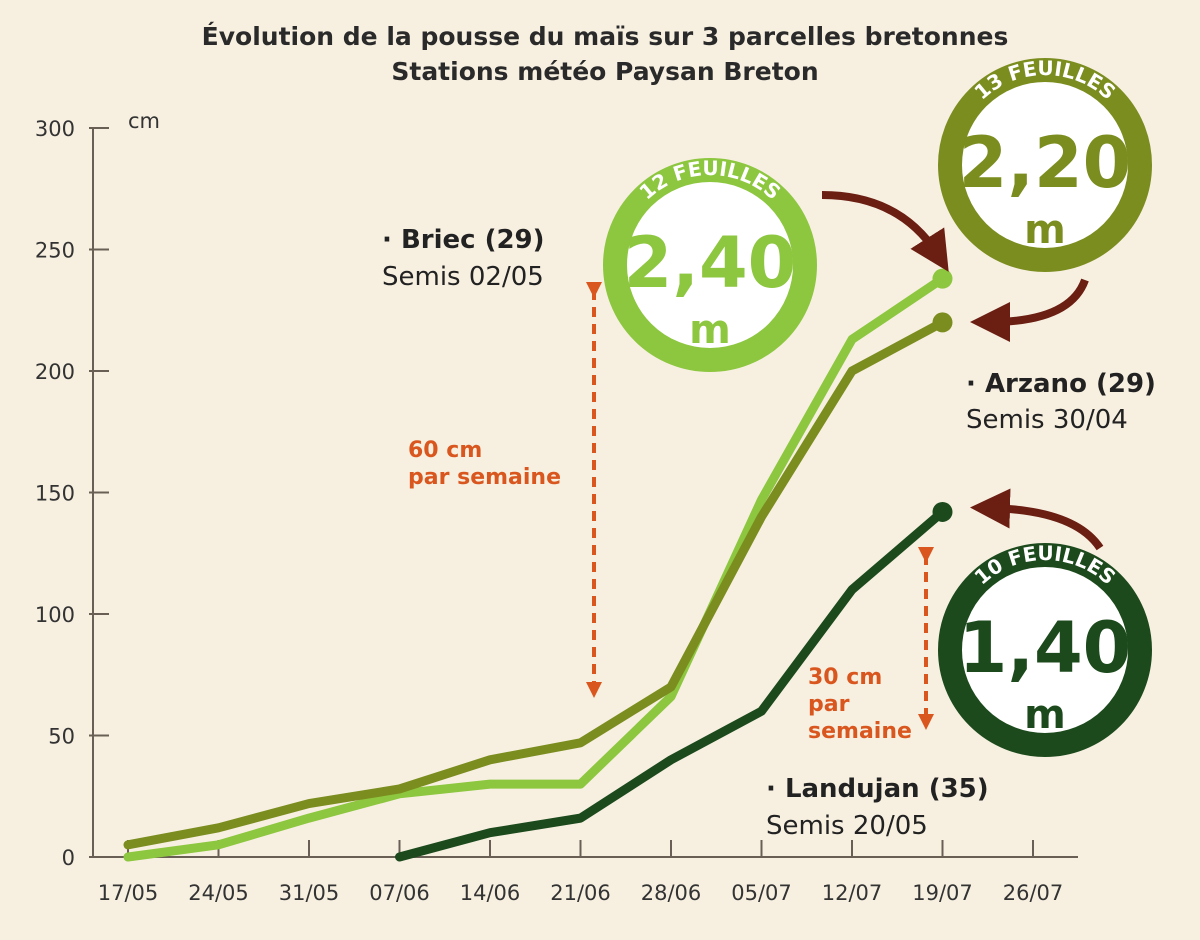  What do you see at coordinates (1047, 420) in the screenshot?
I see `series-sub-arzano: Semis 30/04` at bounding box center [1047, 420].